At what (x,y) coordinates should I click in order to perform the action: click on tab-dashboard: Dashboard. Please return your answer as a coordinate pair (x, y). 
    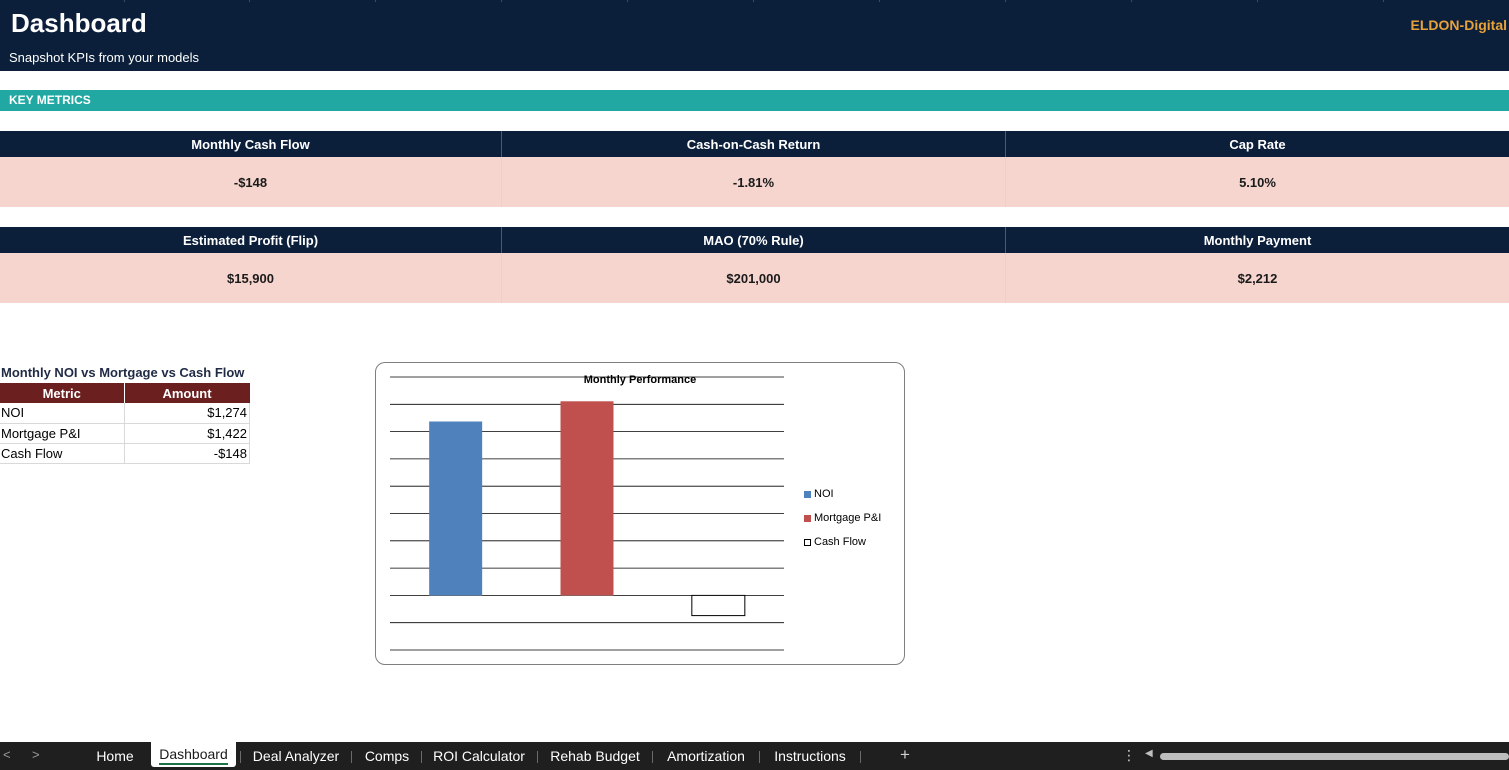
    Looking at the image, I should click on (193, 754).